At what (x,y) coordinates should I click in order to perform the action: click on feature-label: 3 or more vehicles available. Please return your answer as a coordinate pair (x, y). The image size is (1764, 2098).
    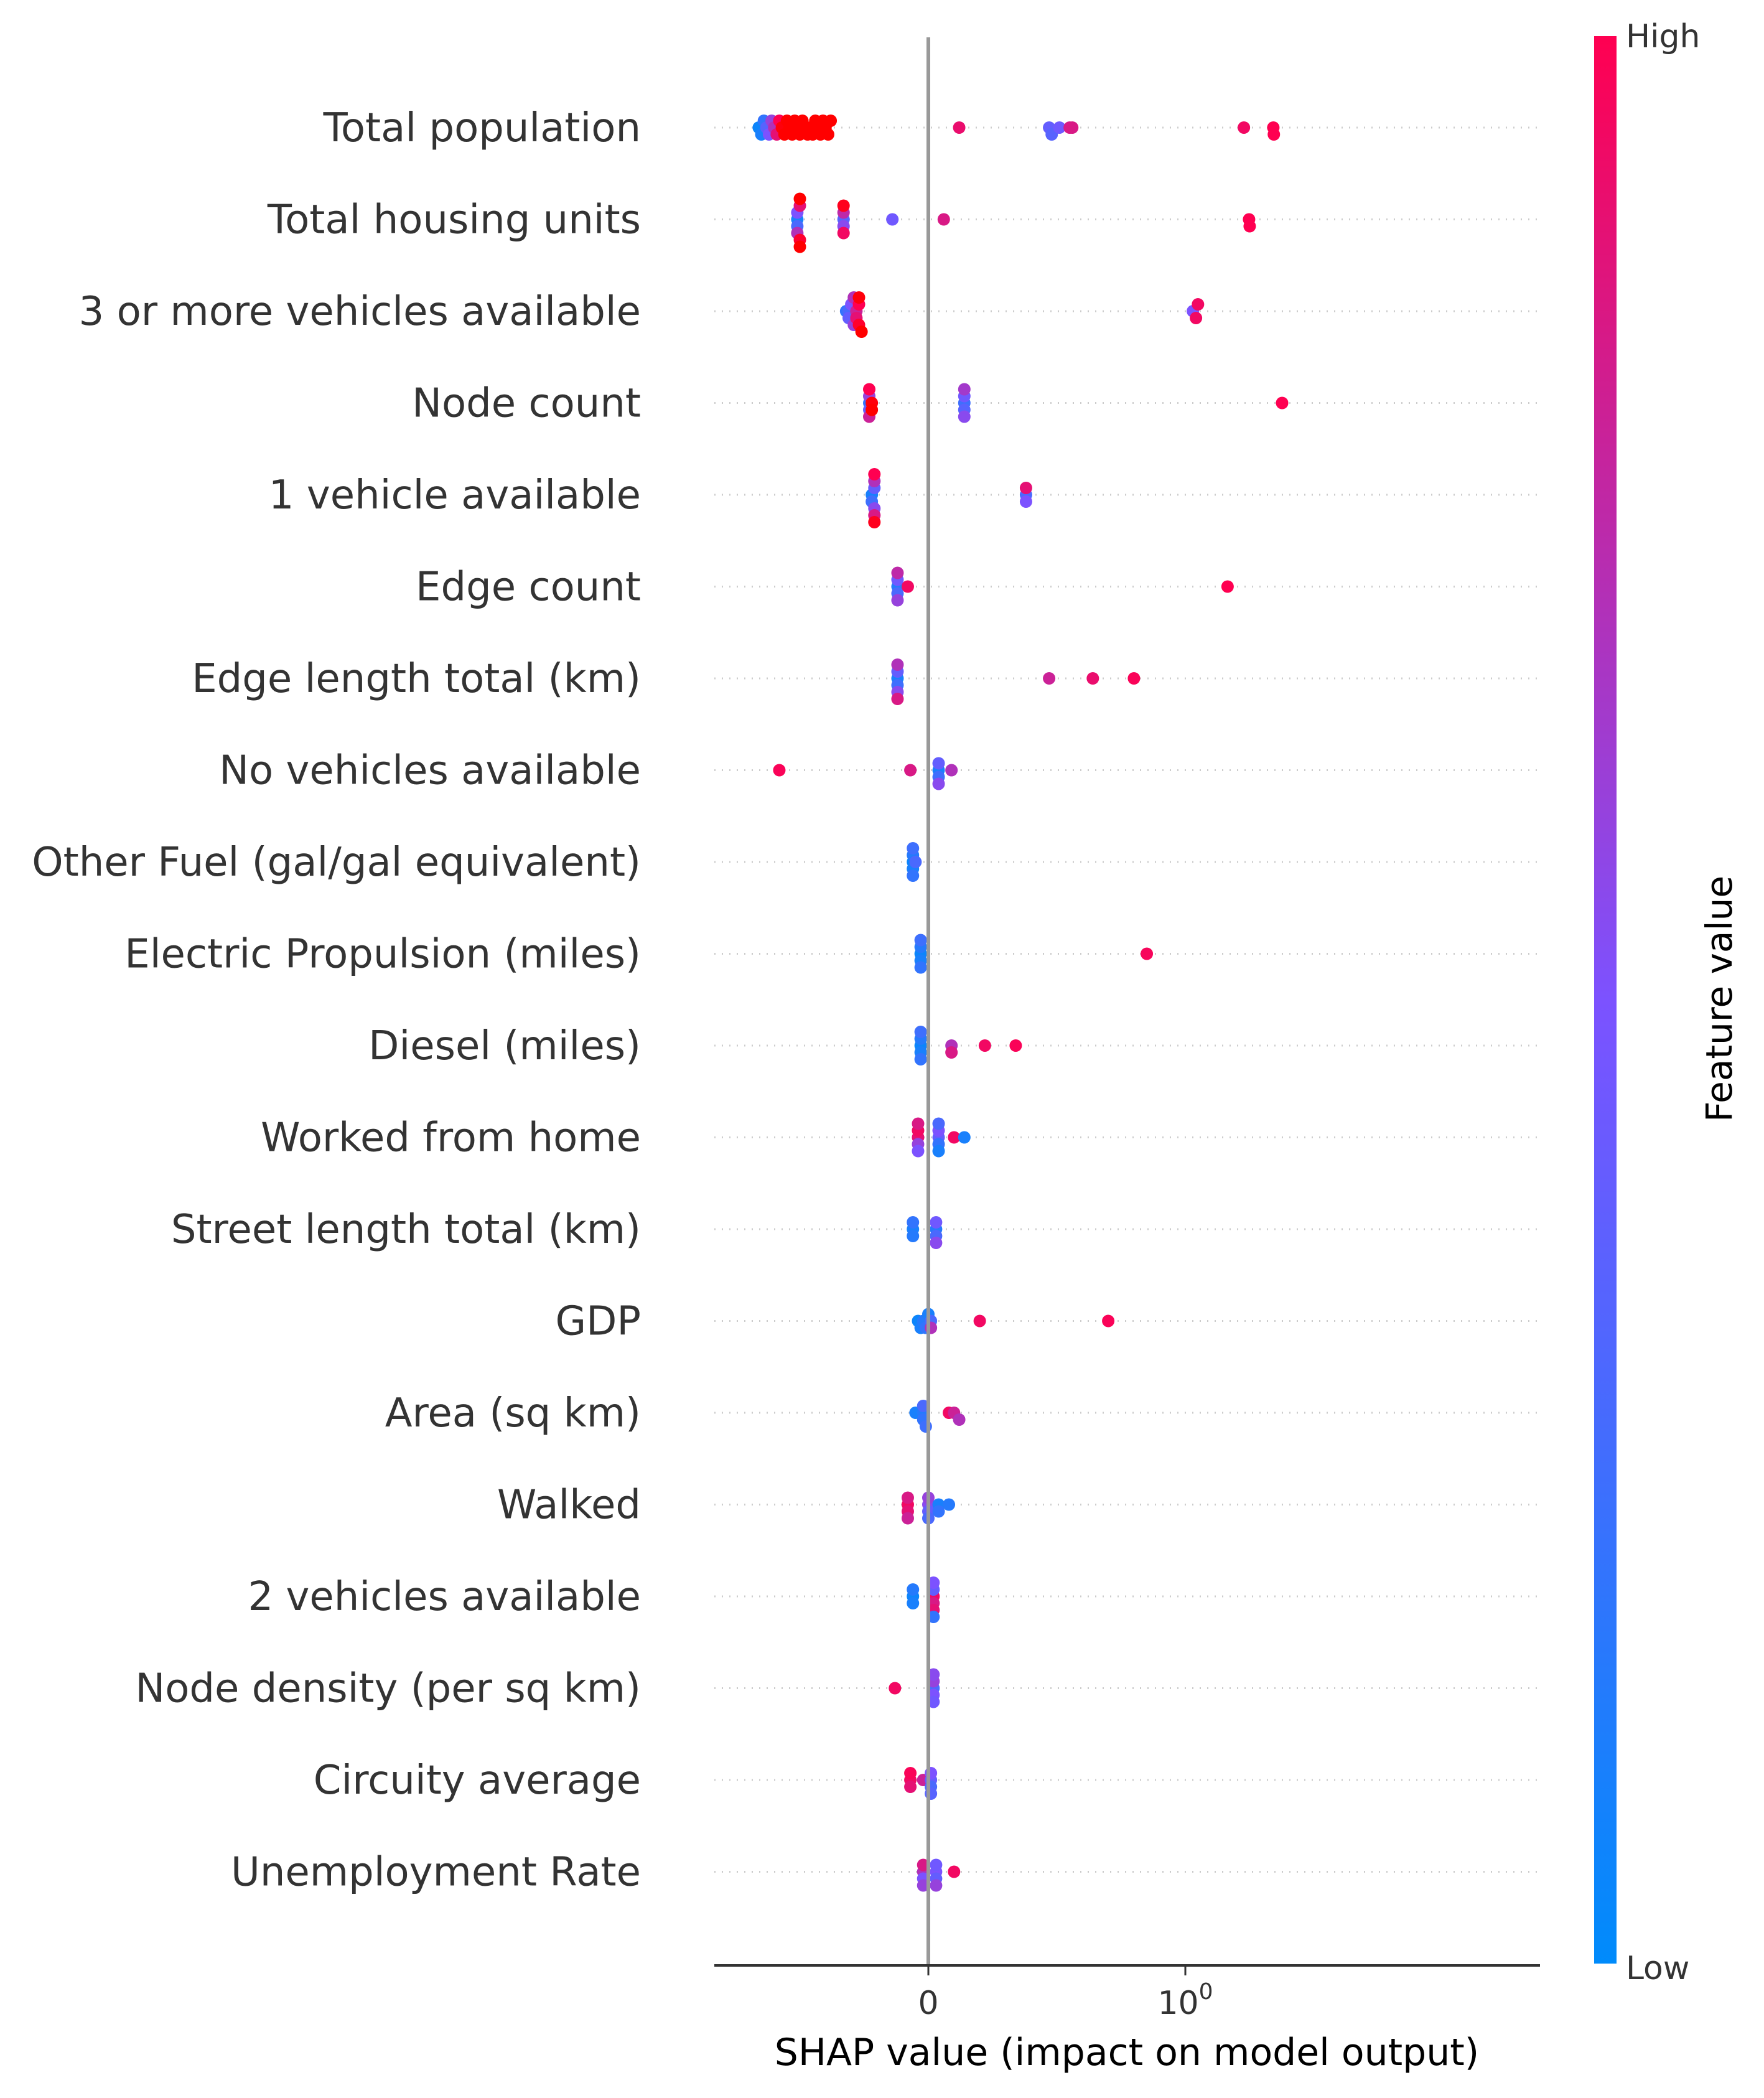
    Looking at the image, I should click on (360, 312).